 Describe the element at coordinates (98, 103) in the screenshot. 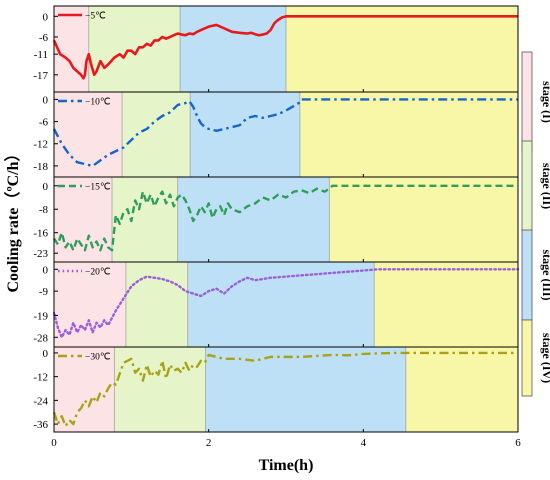

I see `legend-label: −10℃` at that location.